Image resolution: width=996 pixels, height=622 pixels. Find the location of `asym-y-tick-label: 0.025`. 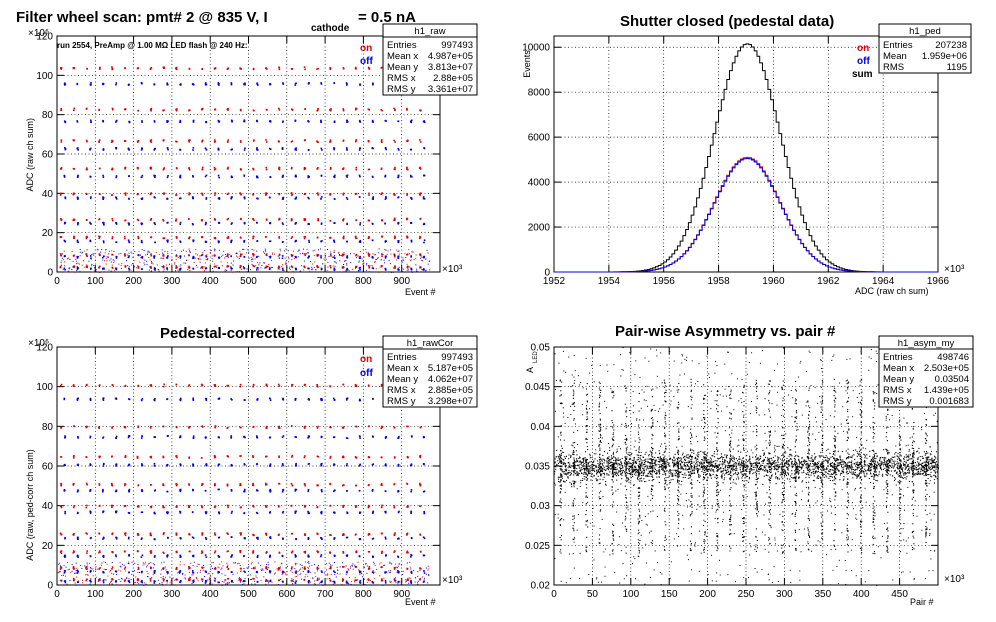

asym-y-tick-label: 0.025 is located at coordinates (537, 546).